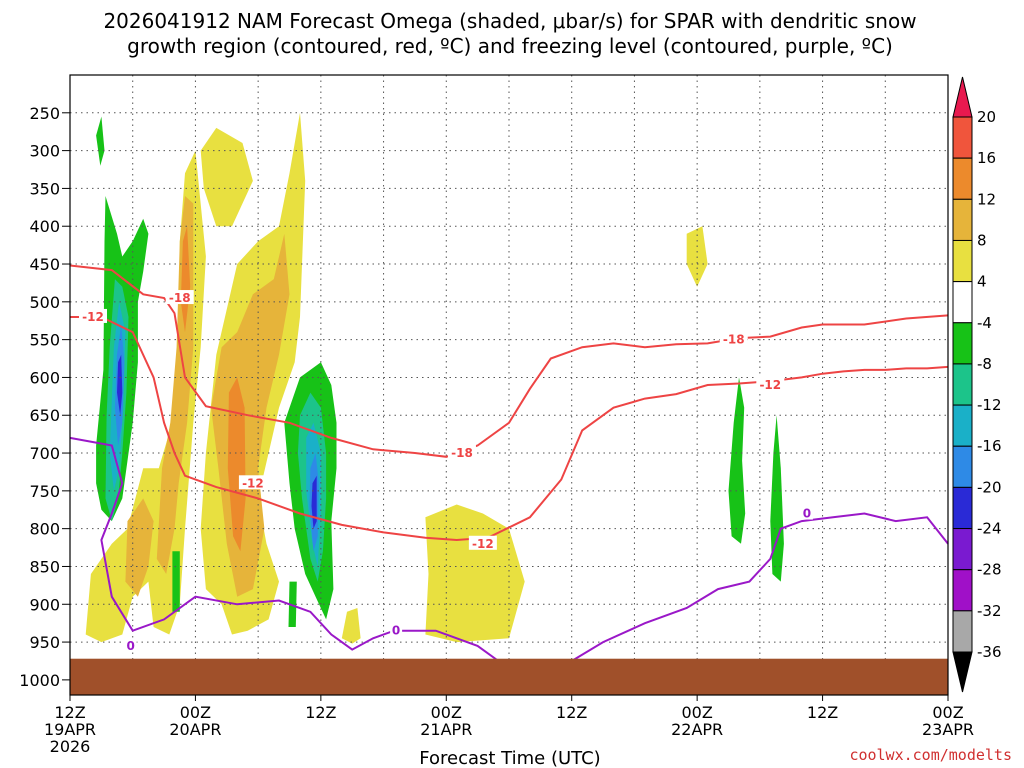 This screenshot has height=768, width=1024. I want to click on contour-label-2: -12, so click(253, 483).